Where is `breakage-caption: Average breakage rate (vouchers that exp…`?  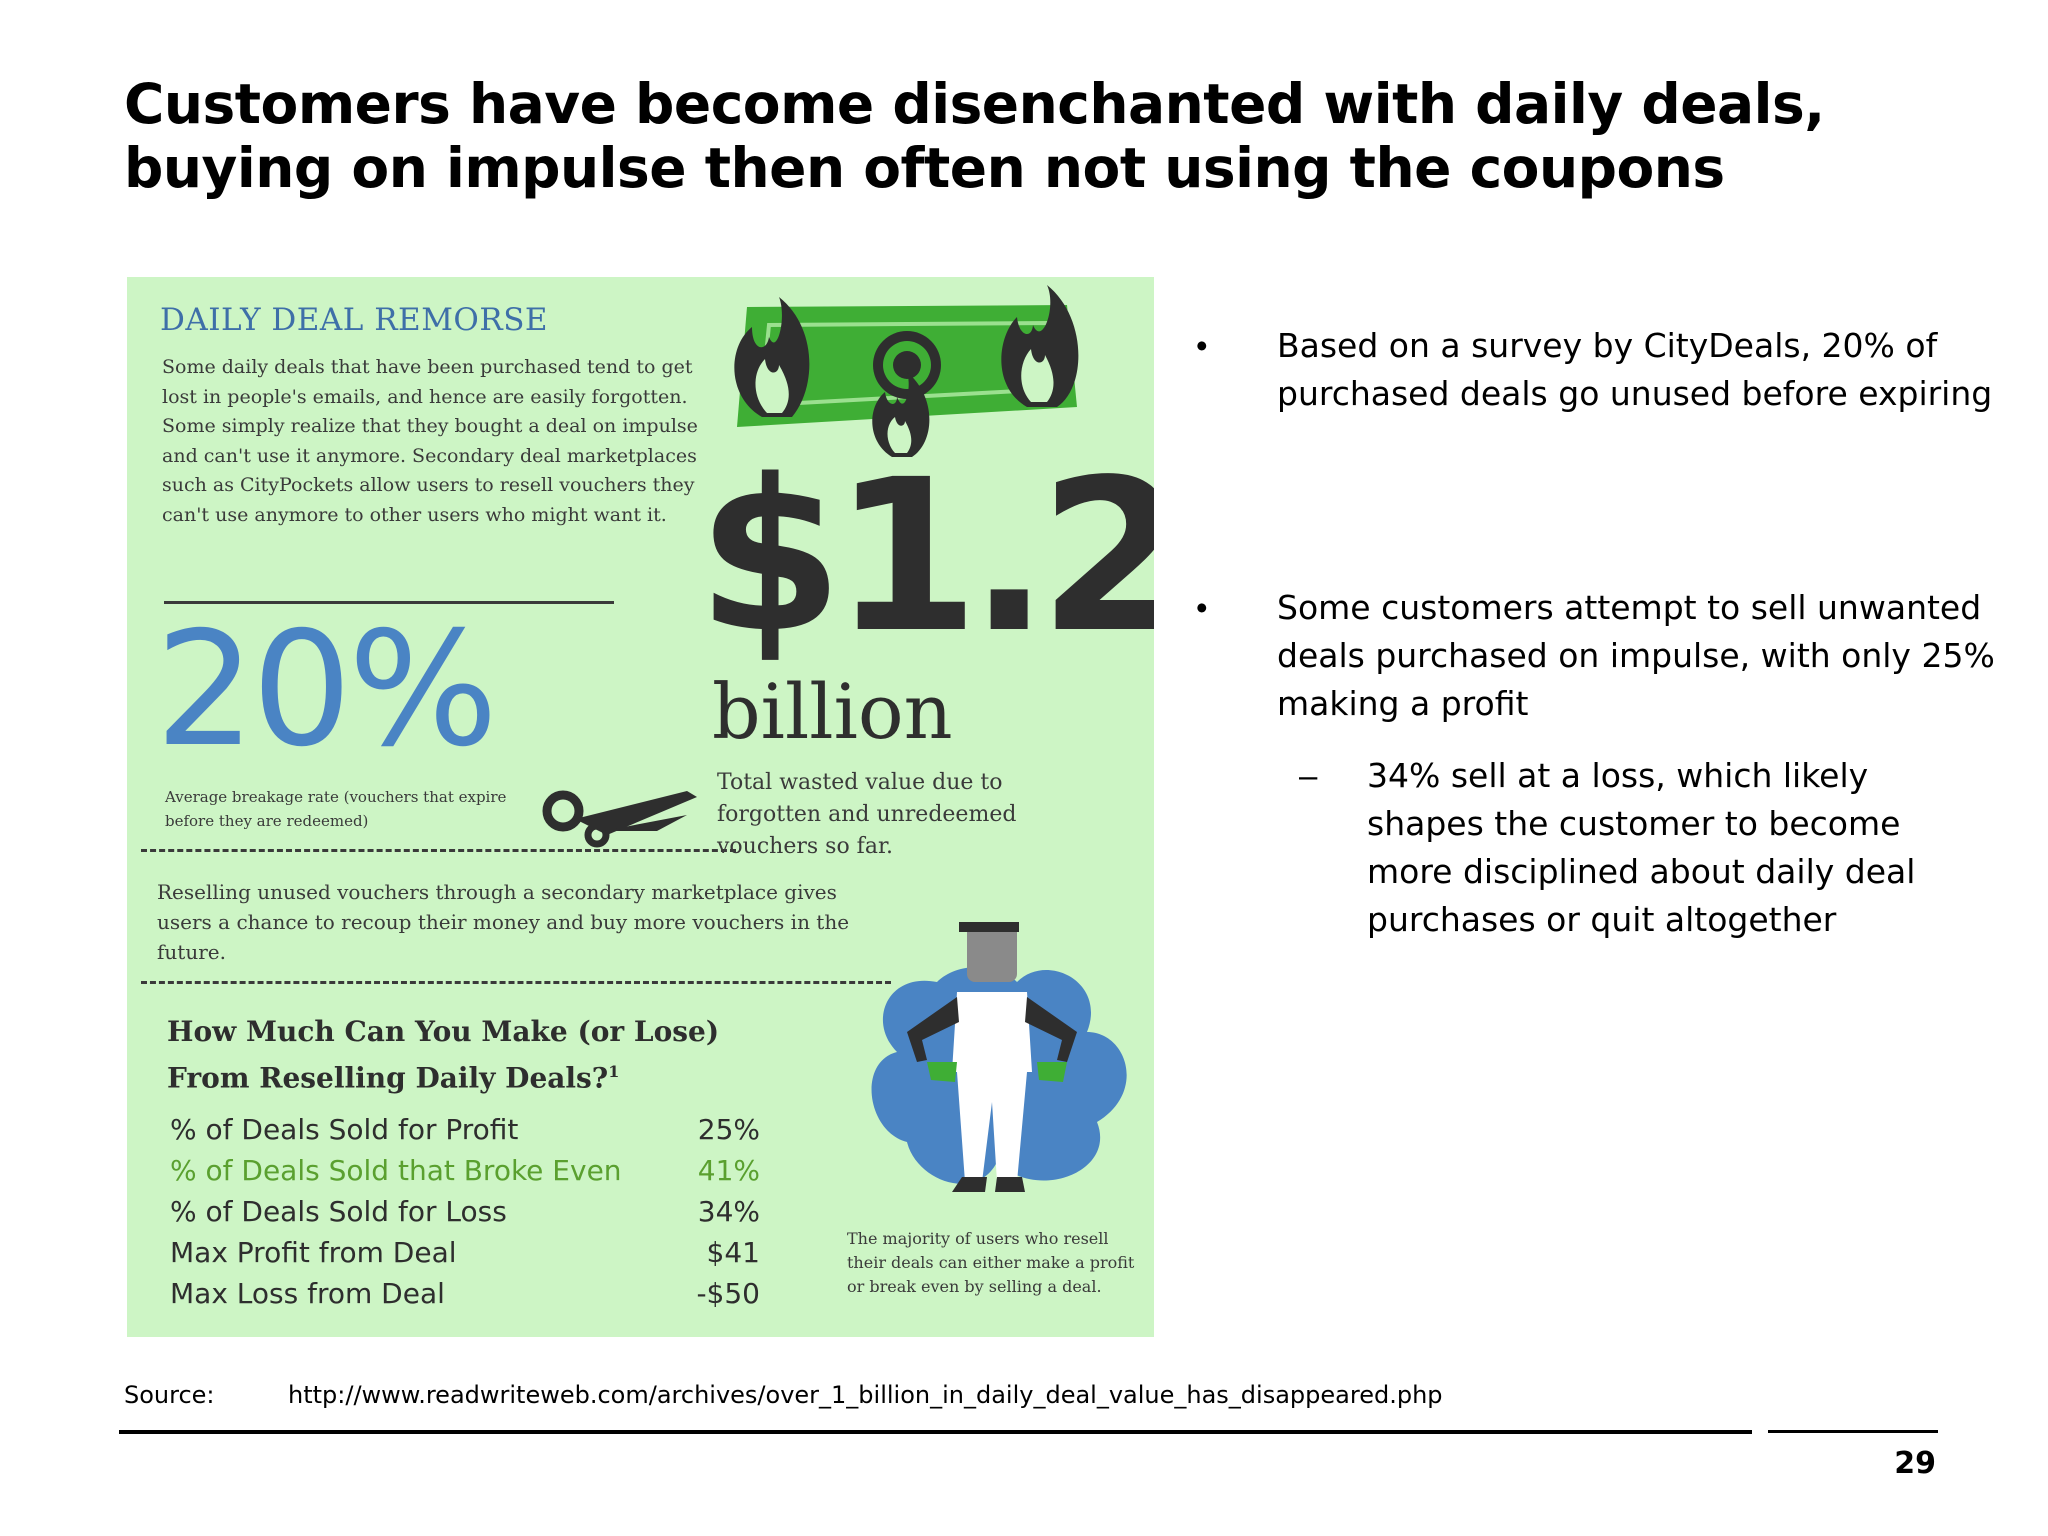
breakage-caption: Average breakage rate (vouchers that exp… is located at coordinates (336, 809).